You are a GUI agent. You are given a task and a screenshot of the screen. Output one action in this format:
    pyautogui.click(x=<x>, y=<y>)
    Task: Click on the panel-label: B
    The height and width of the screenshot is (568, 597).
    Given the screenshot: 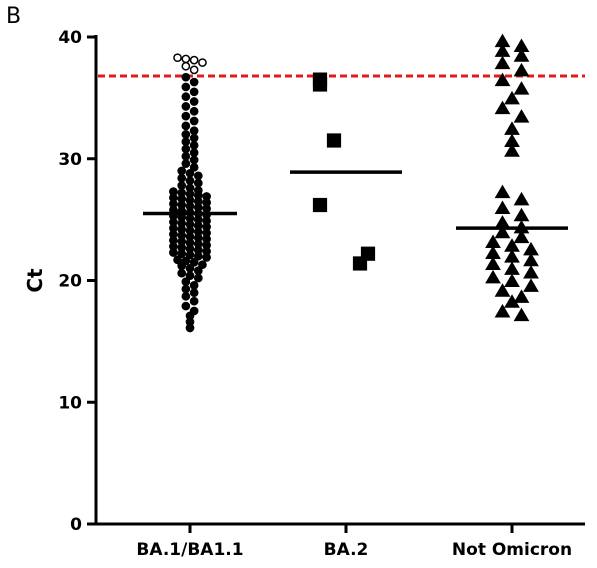 What is the action you would take?
    pyautogui.click(x=14, y=16)
    